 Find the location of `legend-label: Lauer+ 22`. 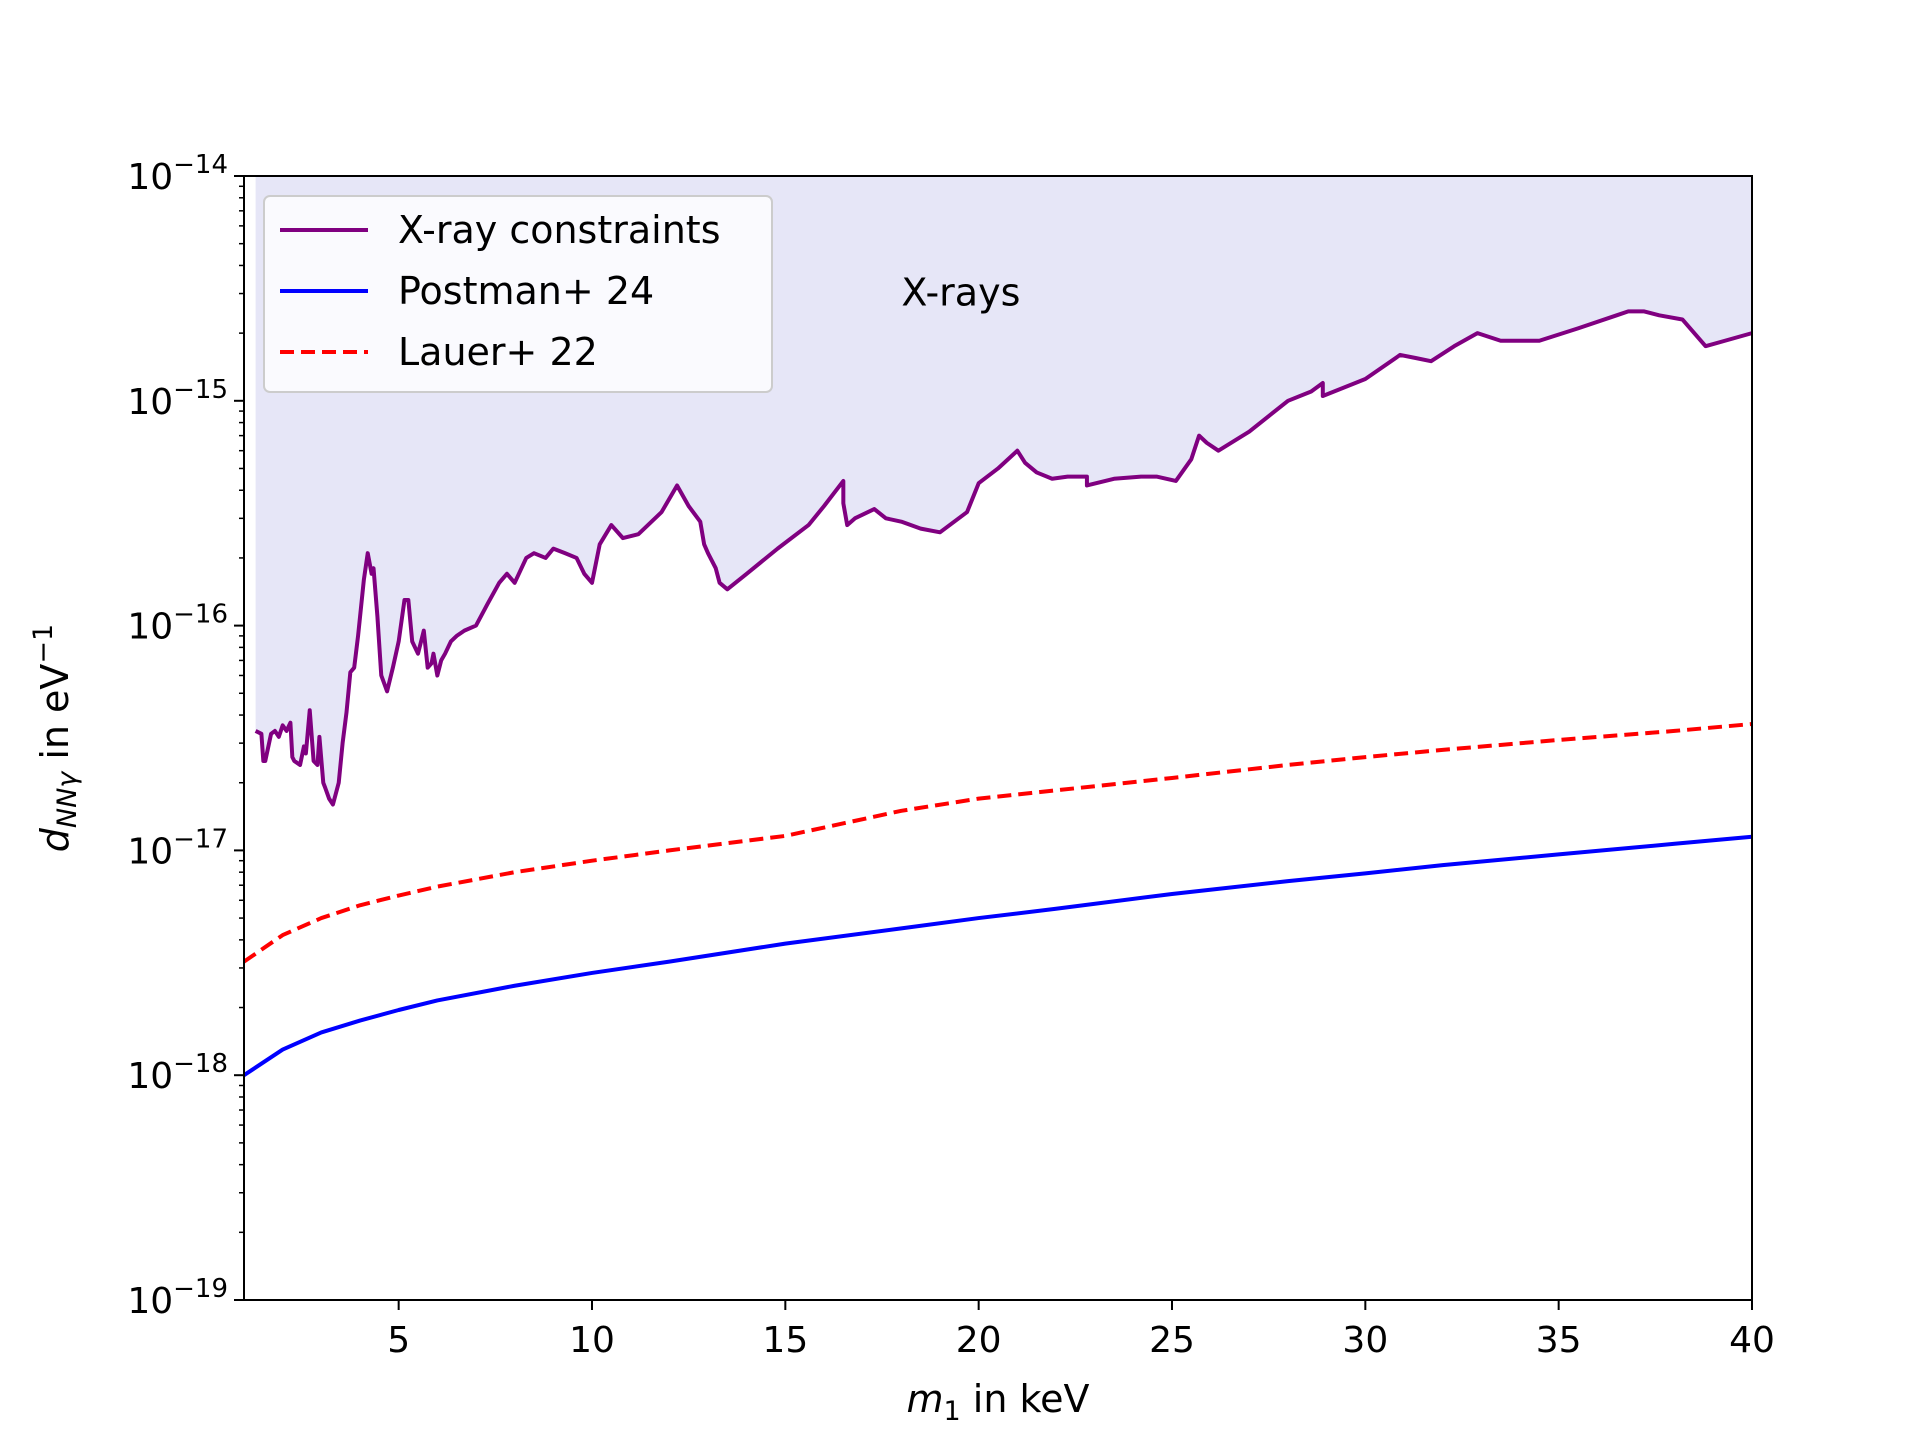

legend-label: Lauer+ 22 is located at coordinates (498, 352).